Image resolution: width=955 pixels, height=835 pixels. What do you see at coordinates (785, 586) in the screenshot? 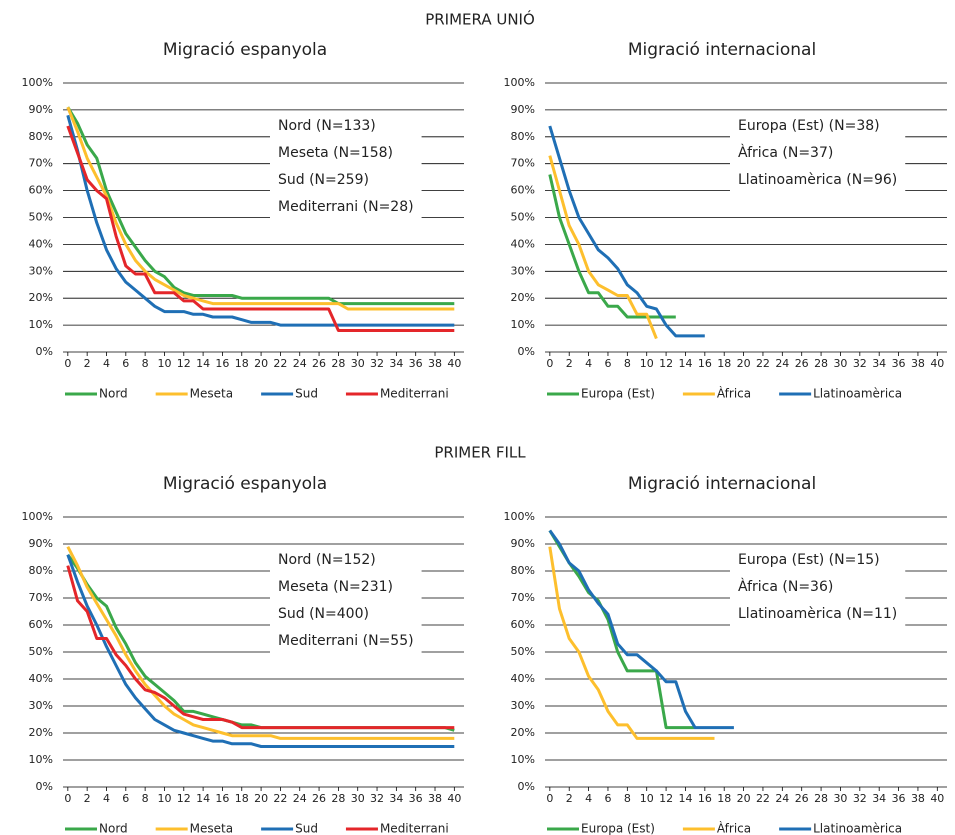
I see `annotation: Àfrica (N=36)` at bounding box center [785, 586].